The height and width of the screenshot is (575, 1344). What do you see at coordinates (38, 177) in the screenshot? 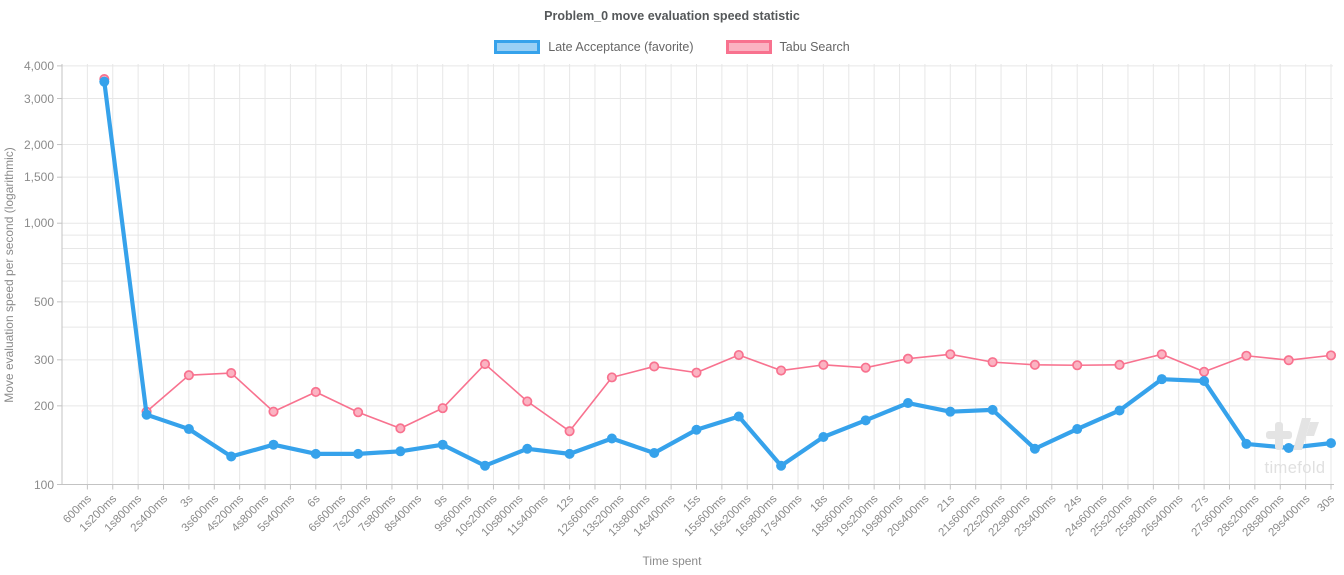
I see `y-tick-label: 1,500` at bounding box center [38, 177].